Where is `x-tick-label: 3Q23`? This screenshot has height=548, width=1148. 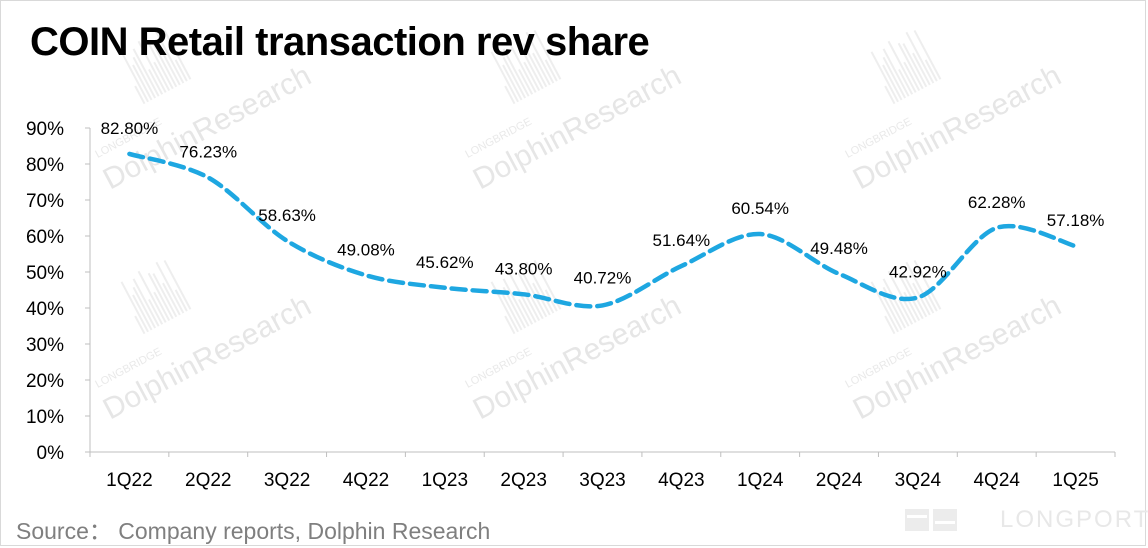
x-tick-label: 3Q23 is located at coordinates (602, 480).